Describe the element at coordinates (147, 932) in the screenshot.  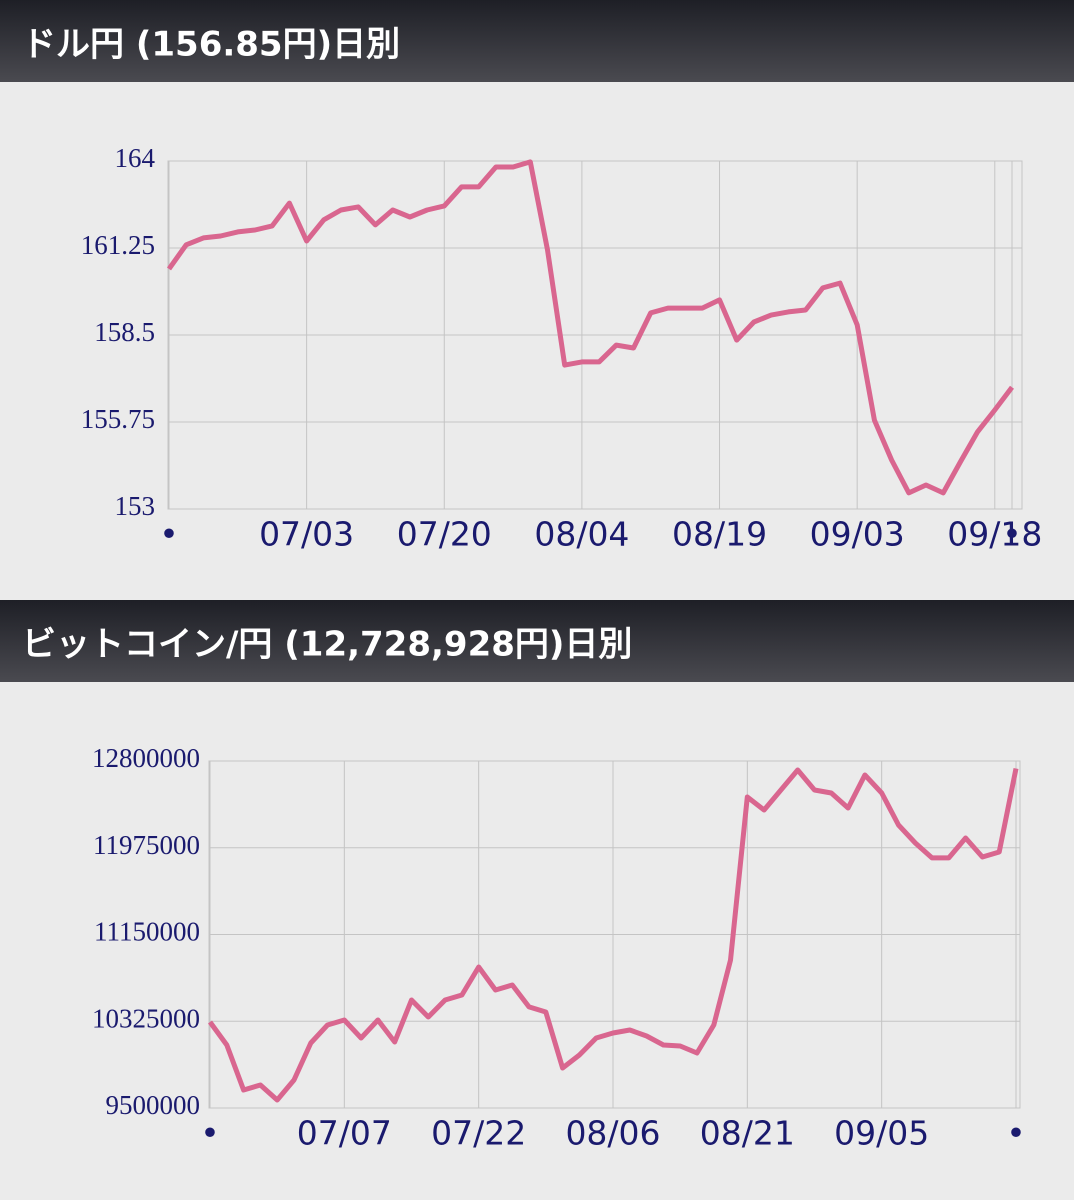
I see `y-tick-label: 11150000` at that location.